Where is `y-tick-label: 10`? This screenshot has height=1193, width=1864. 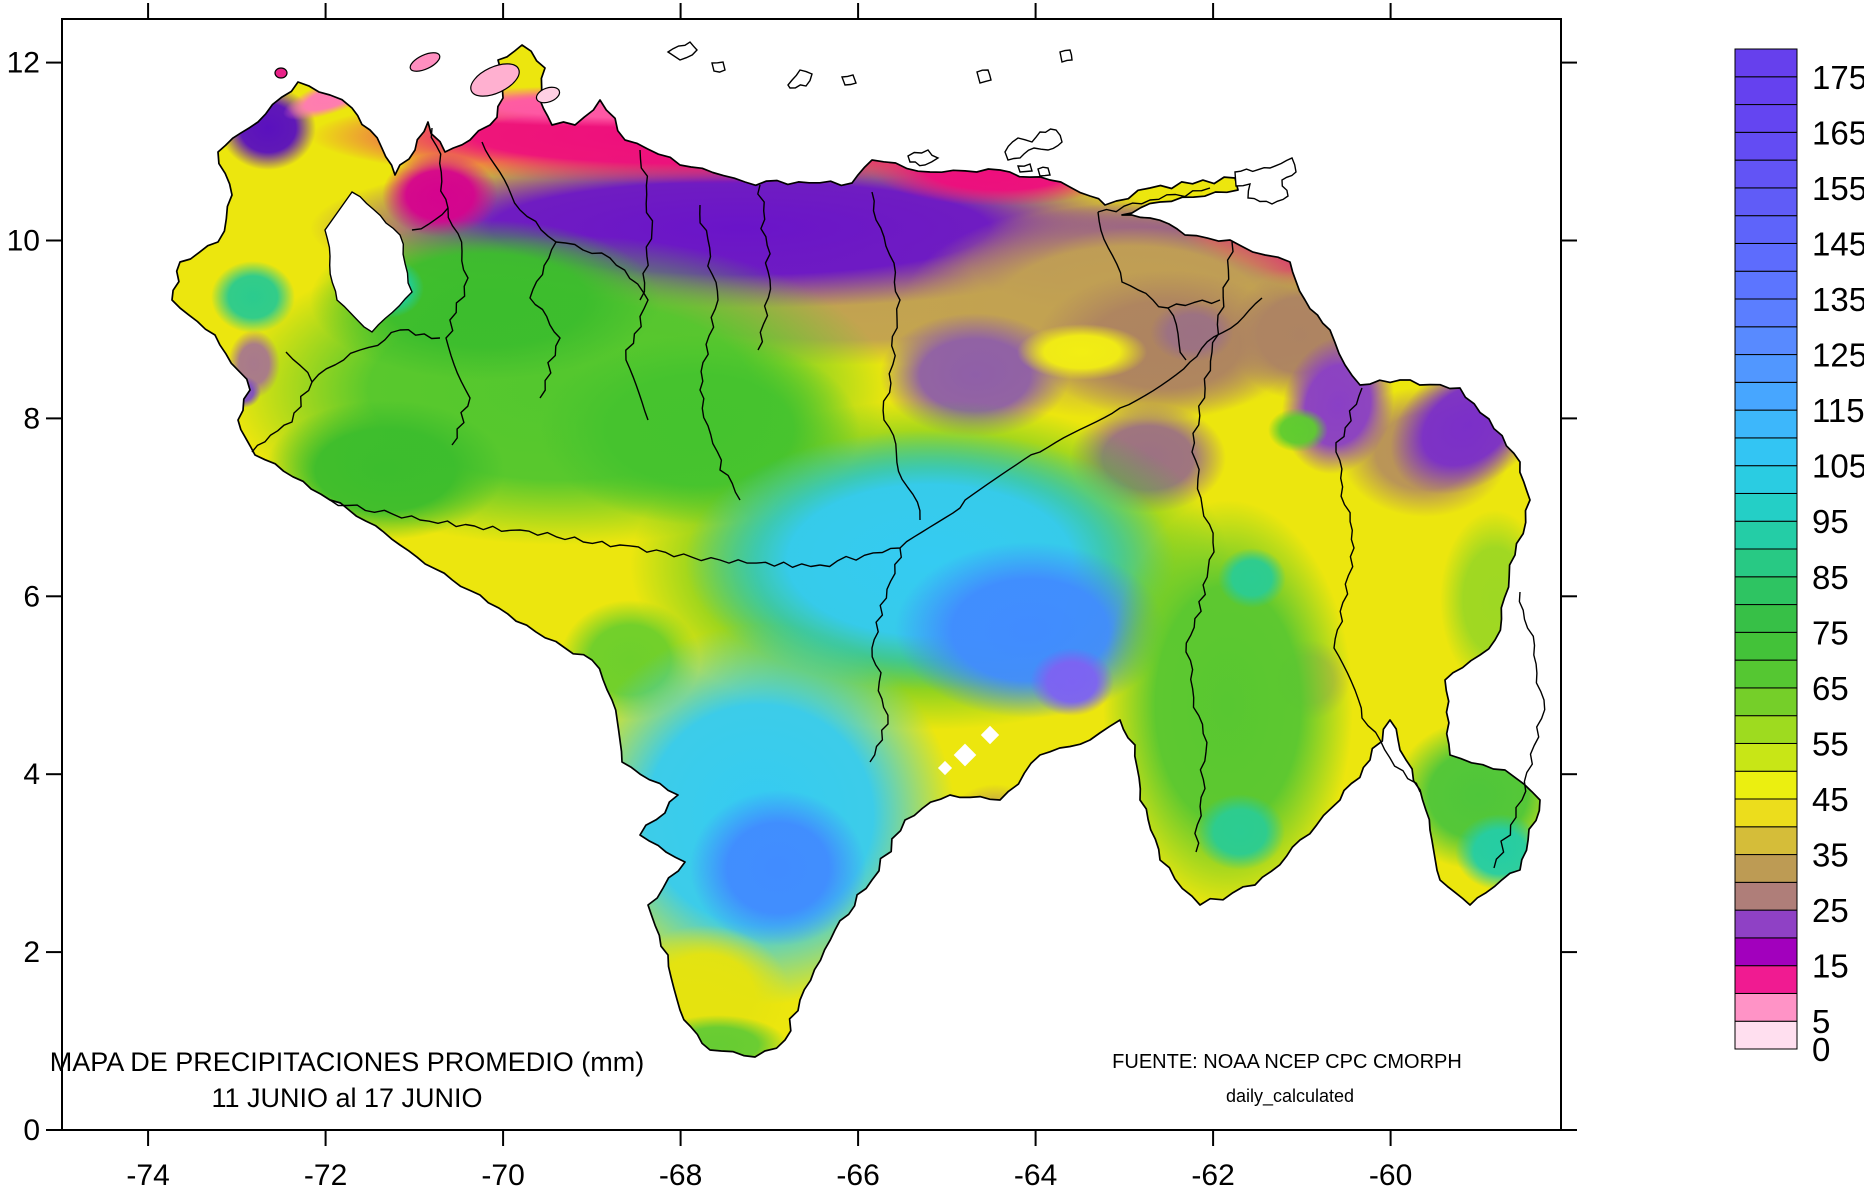
y-tick-label: 10 is located at coordinates (23, 240).